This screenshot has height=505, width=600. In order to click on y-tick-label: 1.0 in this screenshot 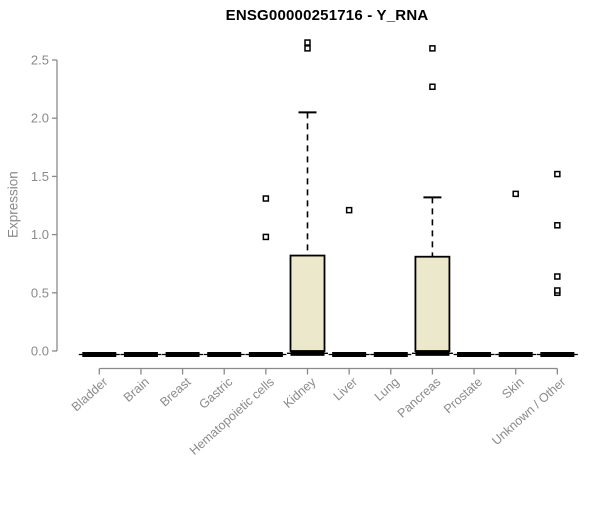, I will do `click(40, 234)`.